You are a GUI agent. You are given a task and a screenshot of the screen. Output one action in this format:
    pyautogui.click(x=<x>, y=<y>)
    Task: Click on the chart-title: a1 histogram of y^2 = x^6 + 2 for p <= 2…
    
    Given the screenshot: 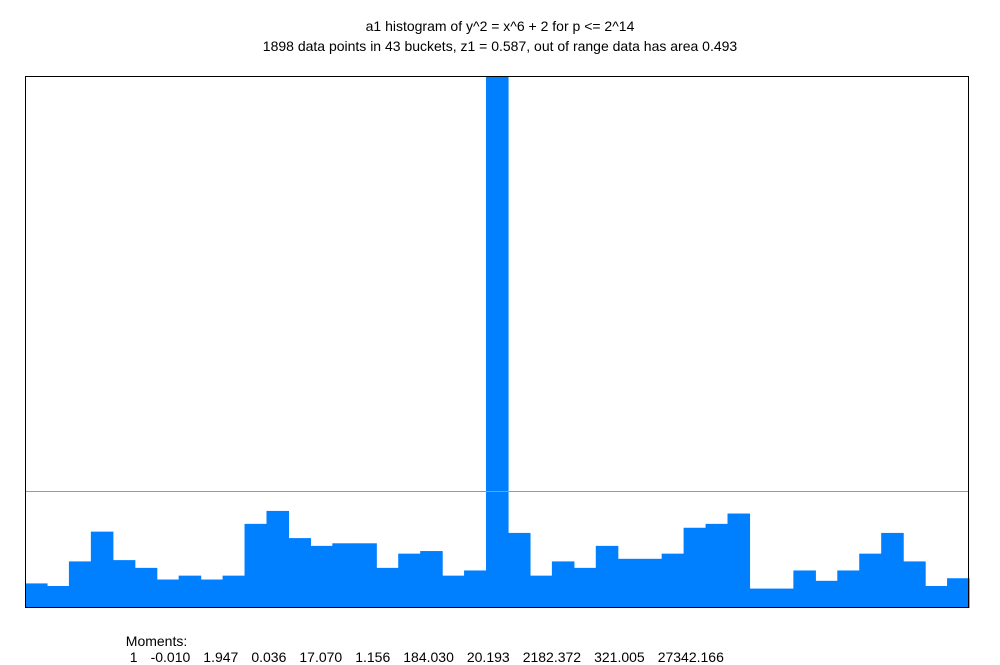 What is the action you would take?
    pyautogui.click(x=500, y=26)
    